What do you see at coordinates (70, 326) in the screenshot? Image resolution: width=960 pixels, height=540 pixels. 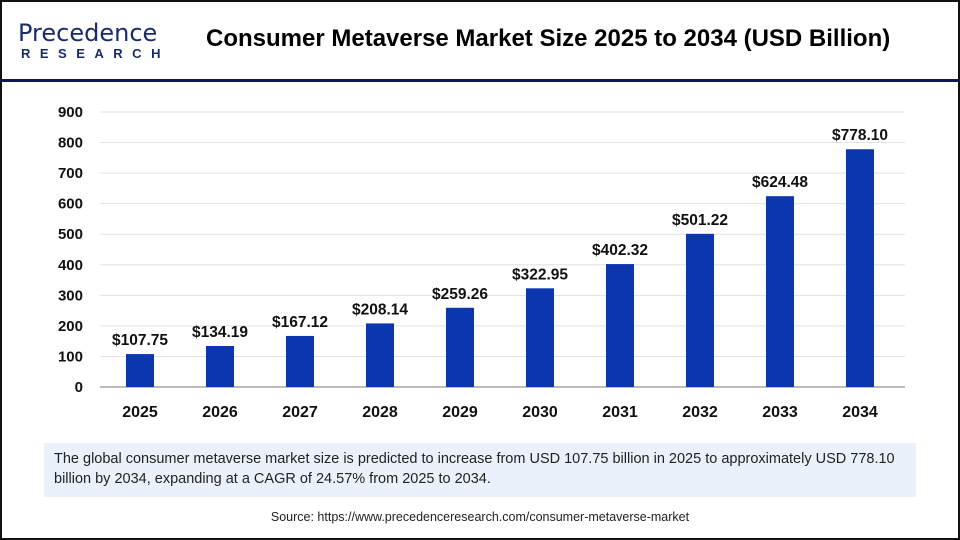 I see `y-tick-label: 200` at bounding box center [70, 326].